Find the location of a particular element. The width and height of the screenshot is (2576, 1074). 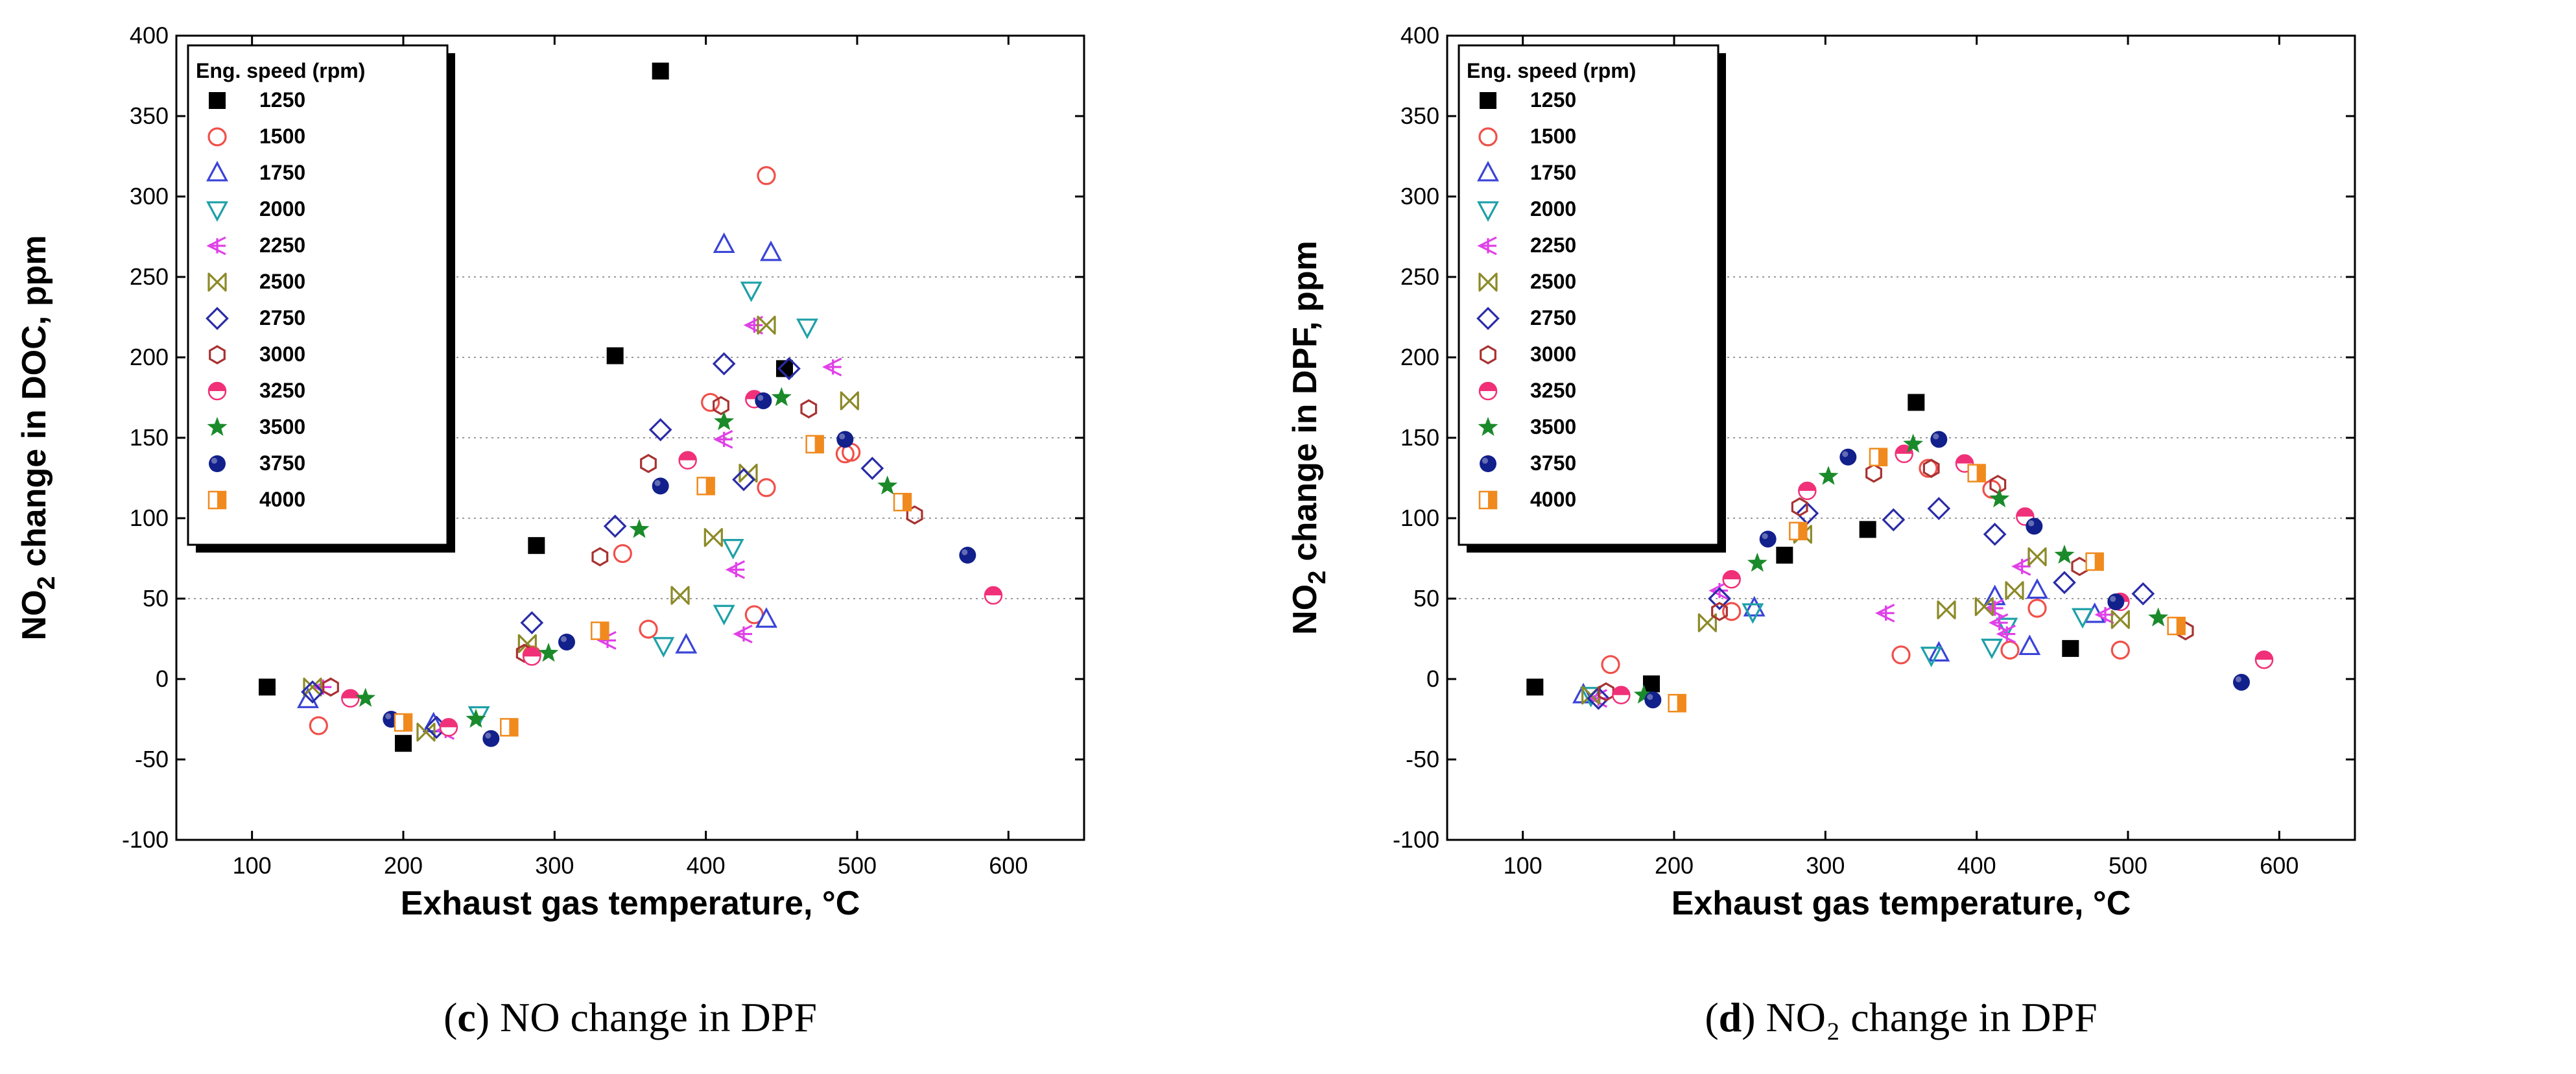

x-tick-label: 300 is located at coordinates (555, 865).